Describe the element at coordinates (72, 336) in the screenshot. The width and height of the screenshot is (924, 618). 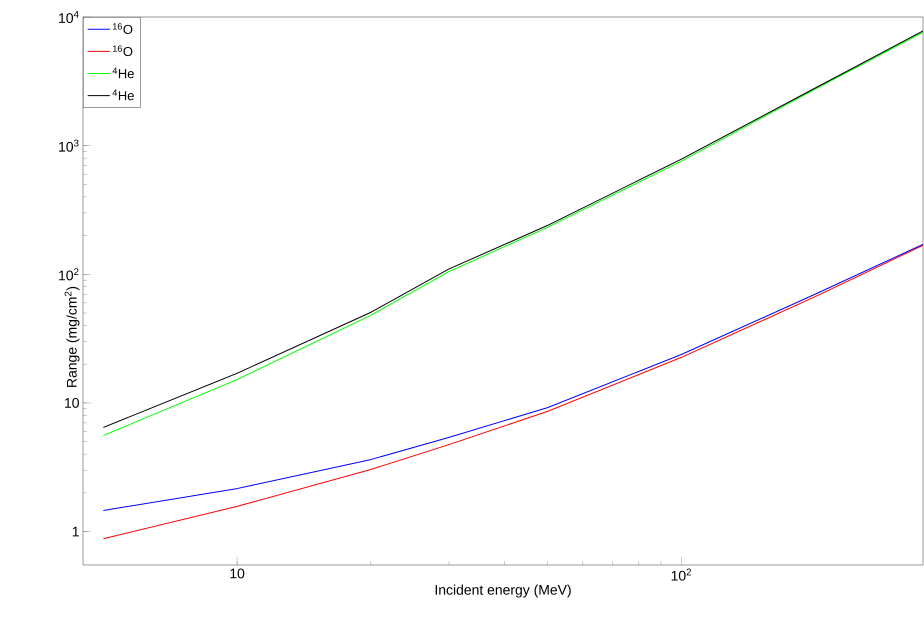
I see `y-axis-title: Range (mg/cm$^{2}$)` at that location.